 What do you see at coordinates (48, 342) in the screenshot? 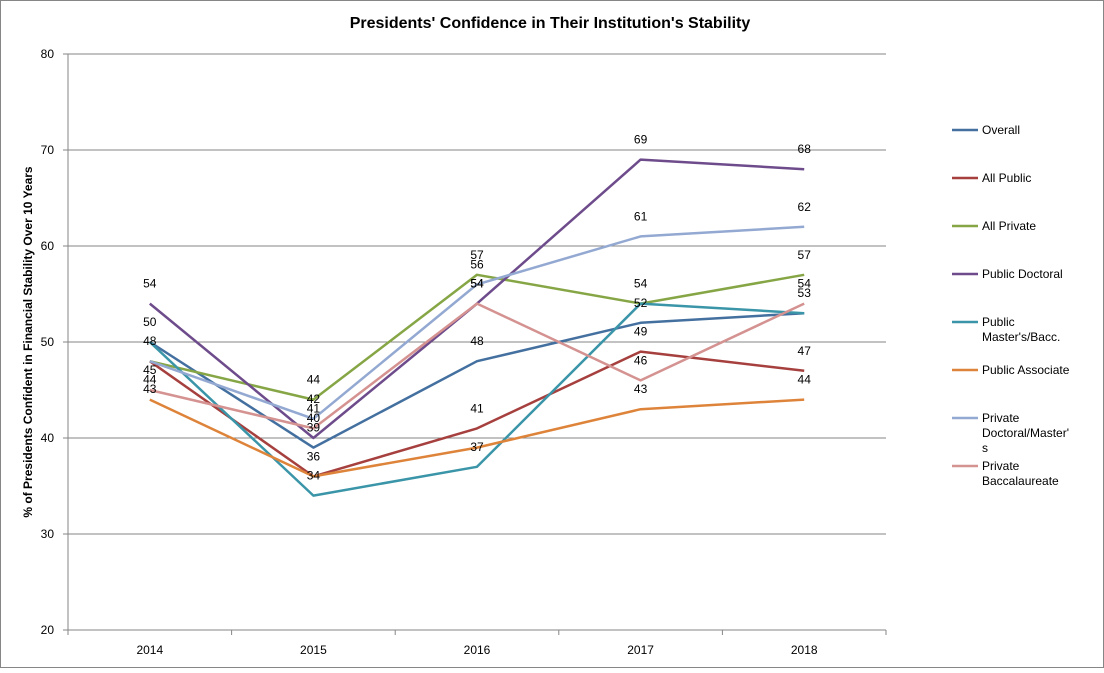
I see `y-tick-label: 50` at bounding box center [48, 342].